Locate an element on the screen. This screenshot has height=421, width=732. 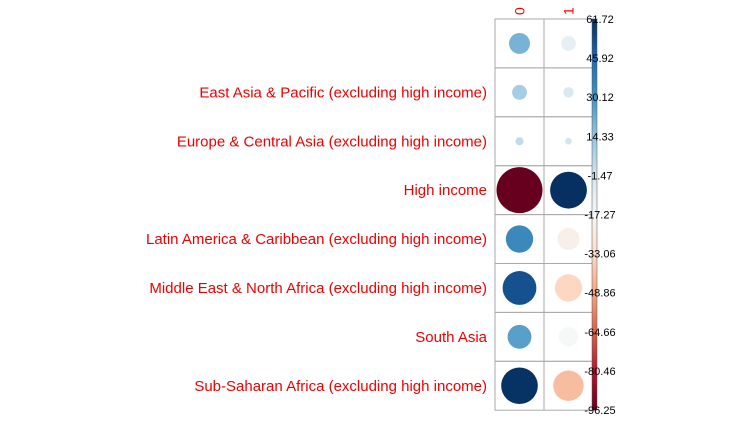
color-scale-label: 45.92 is located at coordinates (600, 59).